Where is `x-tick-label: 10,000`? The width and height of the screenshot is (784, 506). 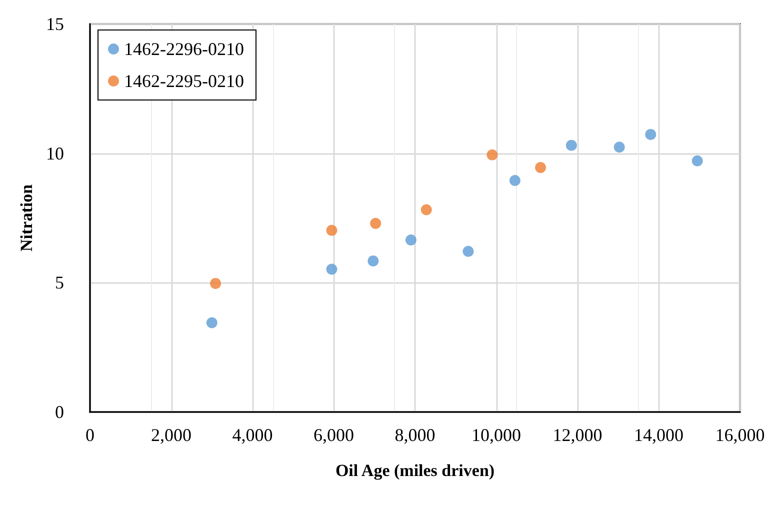 x-tick-label: 10,000 is located at coordinates (496, 435).